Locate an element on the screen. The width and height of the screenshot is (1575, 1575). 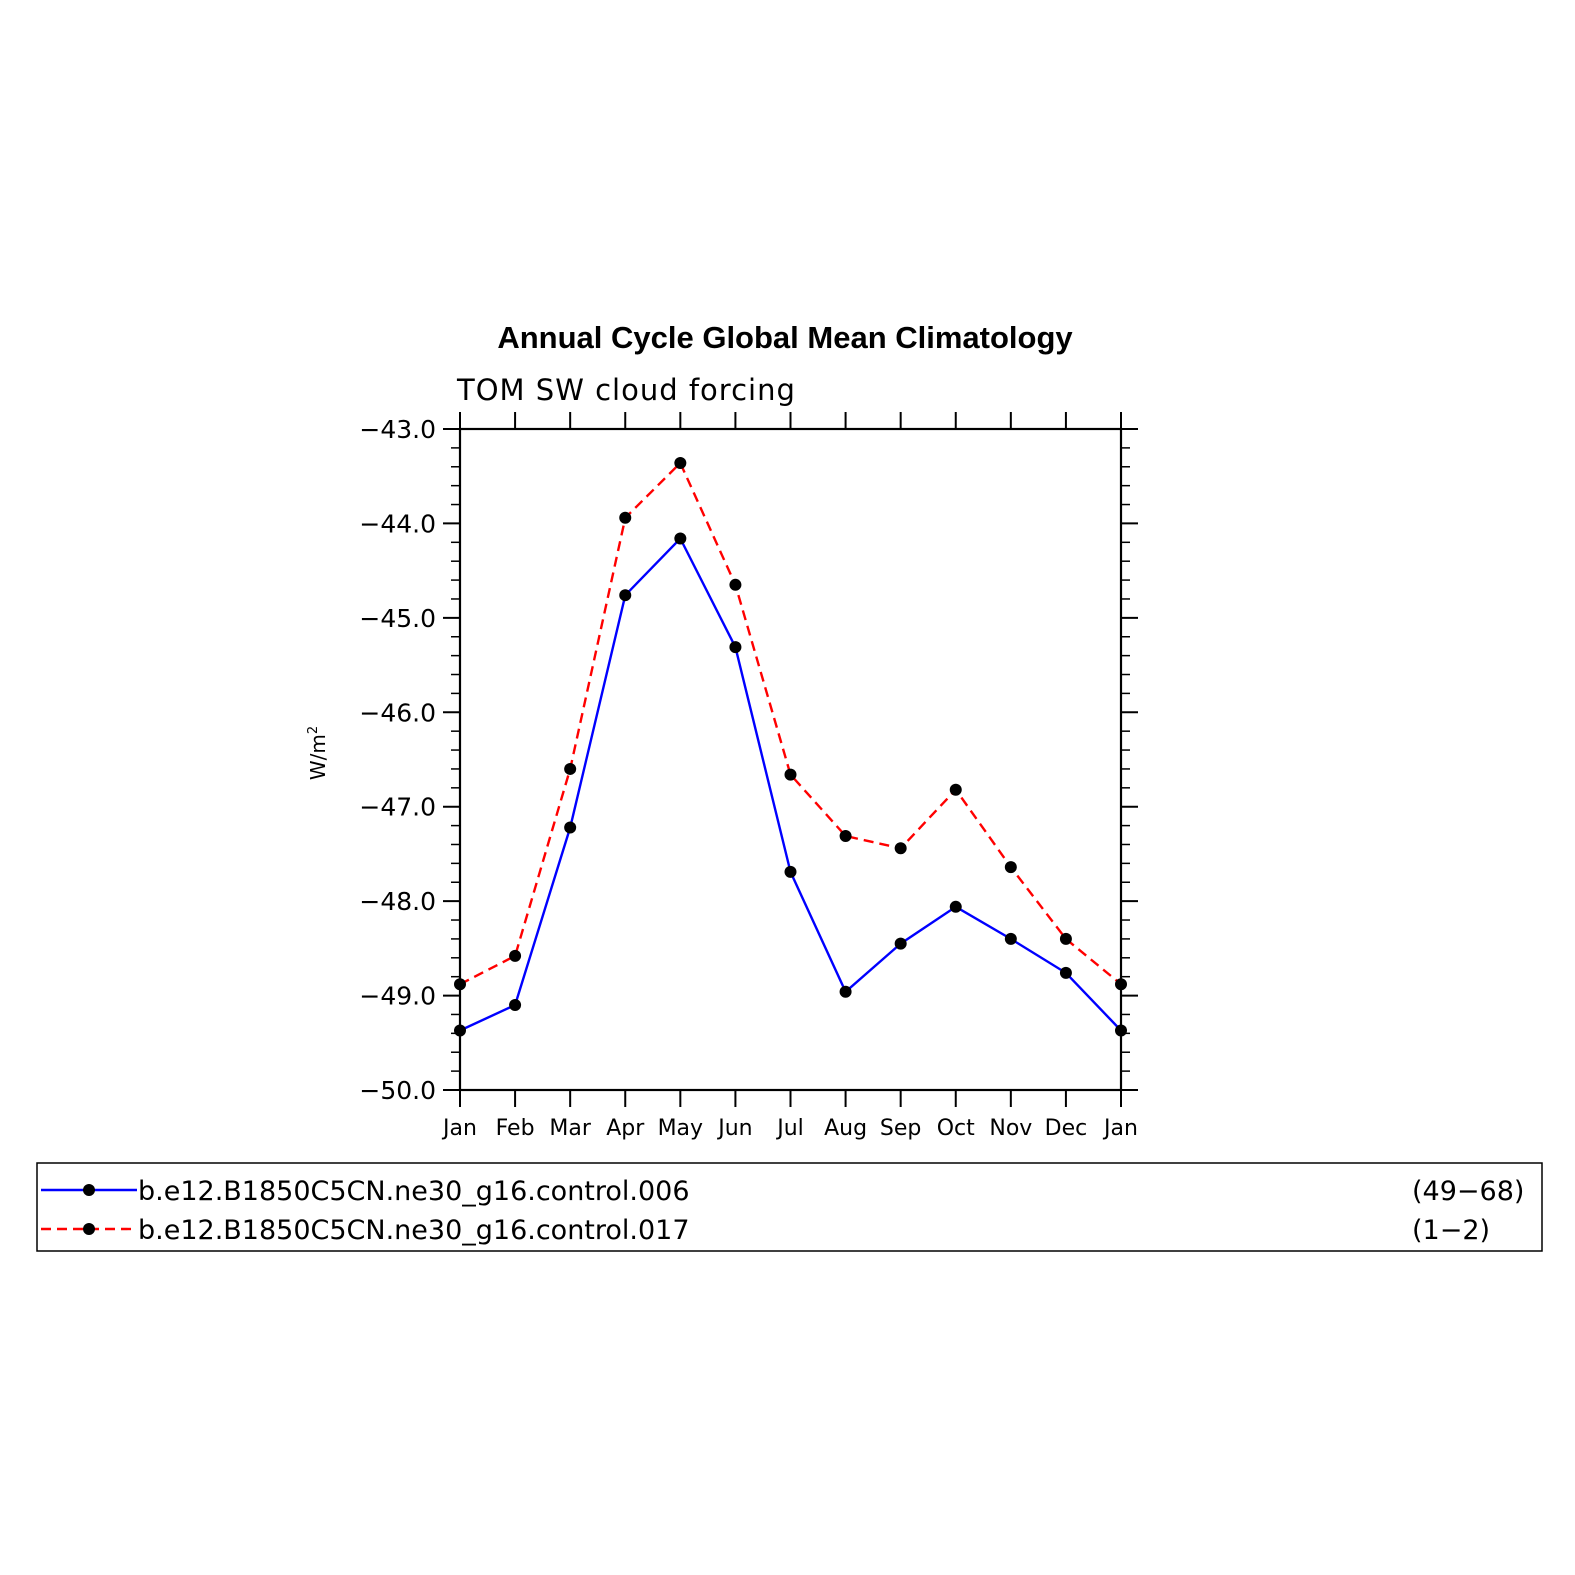
y-axis-label-text: W/m is located at coordinates (318, 757).